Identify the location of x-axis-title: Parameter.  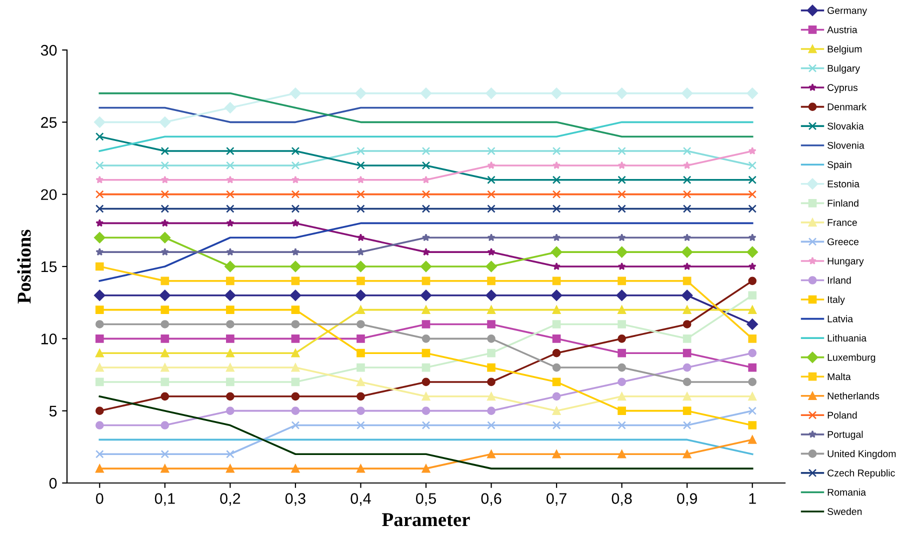
(426, 519).